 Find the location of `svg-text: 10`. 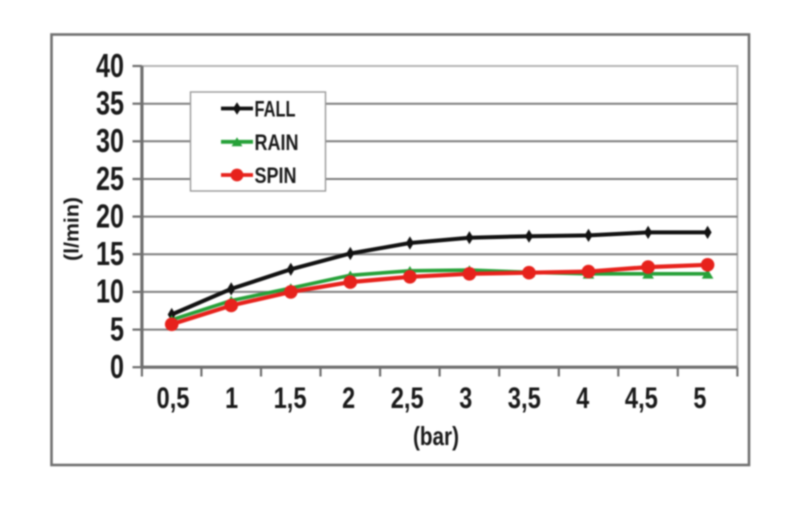

svg-text: 10 is located at coordinates (110, 291).